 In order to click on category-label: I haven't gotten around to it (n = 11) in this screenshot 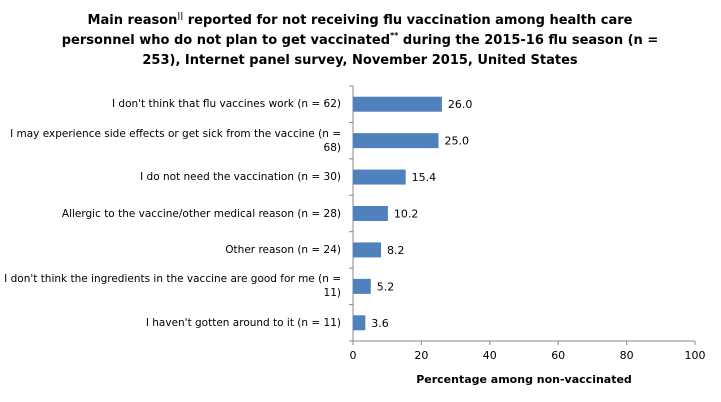, I will do `click(243, 322)`.